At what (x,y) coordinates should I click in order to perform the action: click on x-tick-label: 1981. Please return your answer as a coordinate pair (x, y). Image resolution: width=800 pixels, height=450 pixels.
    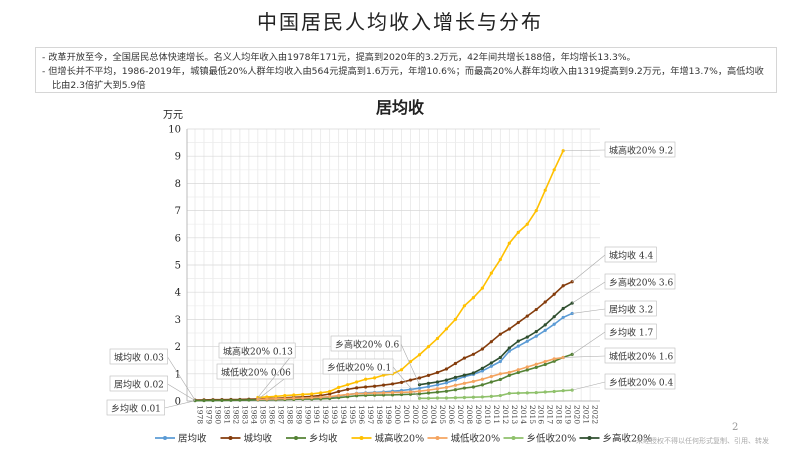
    Looking at the image, I should click on (226, 414).